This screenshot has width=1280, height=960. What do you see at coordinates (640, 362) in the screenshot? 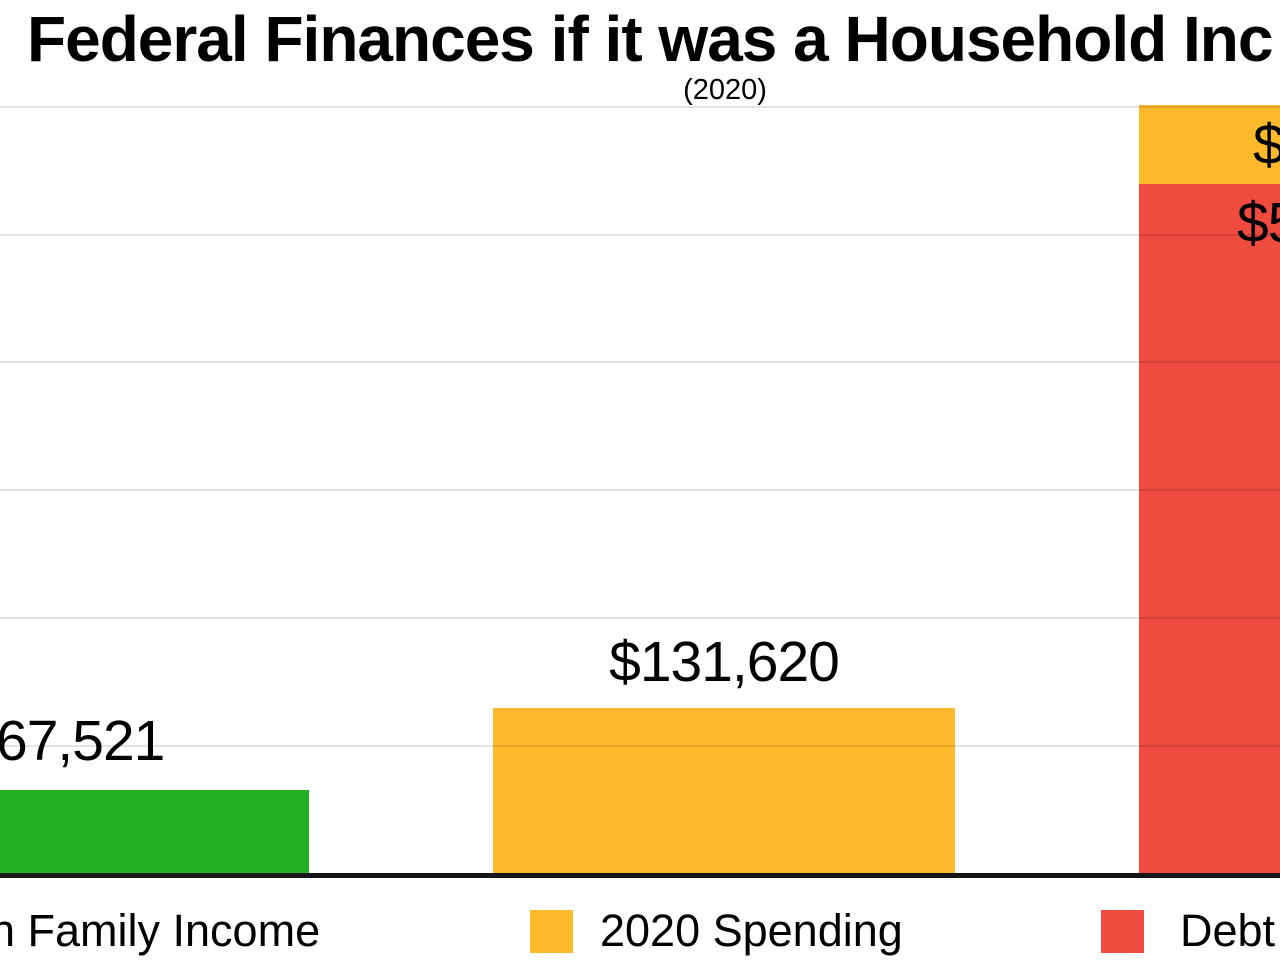
I see `gridline-400k` at bounding box center [640, 362].